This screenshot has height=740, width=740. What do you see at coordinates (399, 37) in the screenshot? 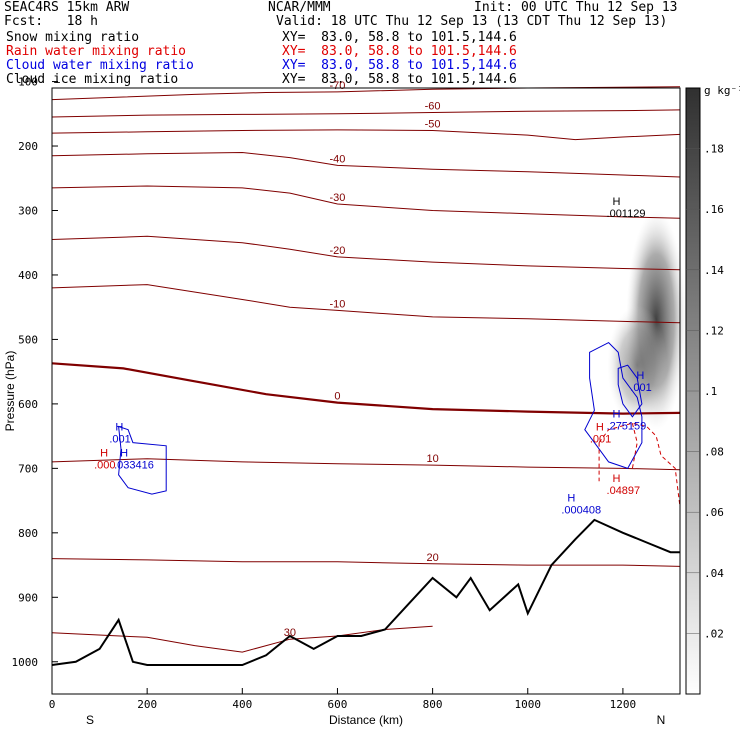
I see `field-xy-snow: XY= 83.0, 58.8 to 101.5,144.6` at bounding box center [399, 37].